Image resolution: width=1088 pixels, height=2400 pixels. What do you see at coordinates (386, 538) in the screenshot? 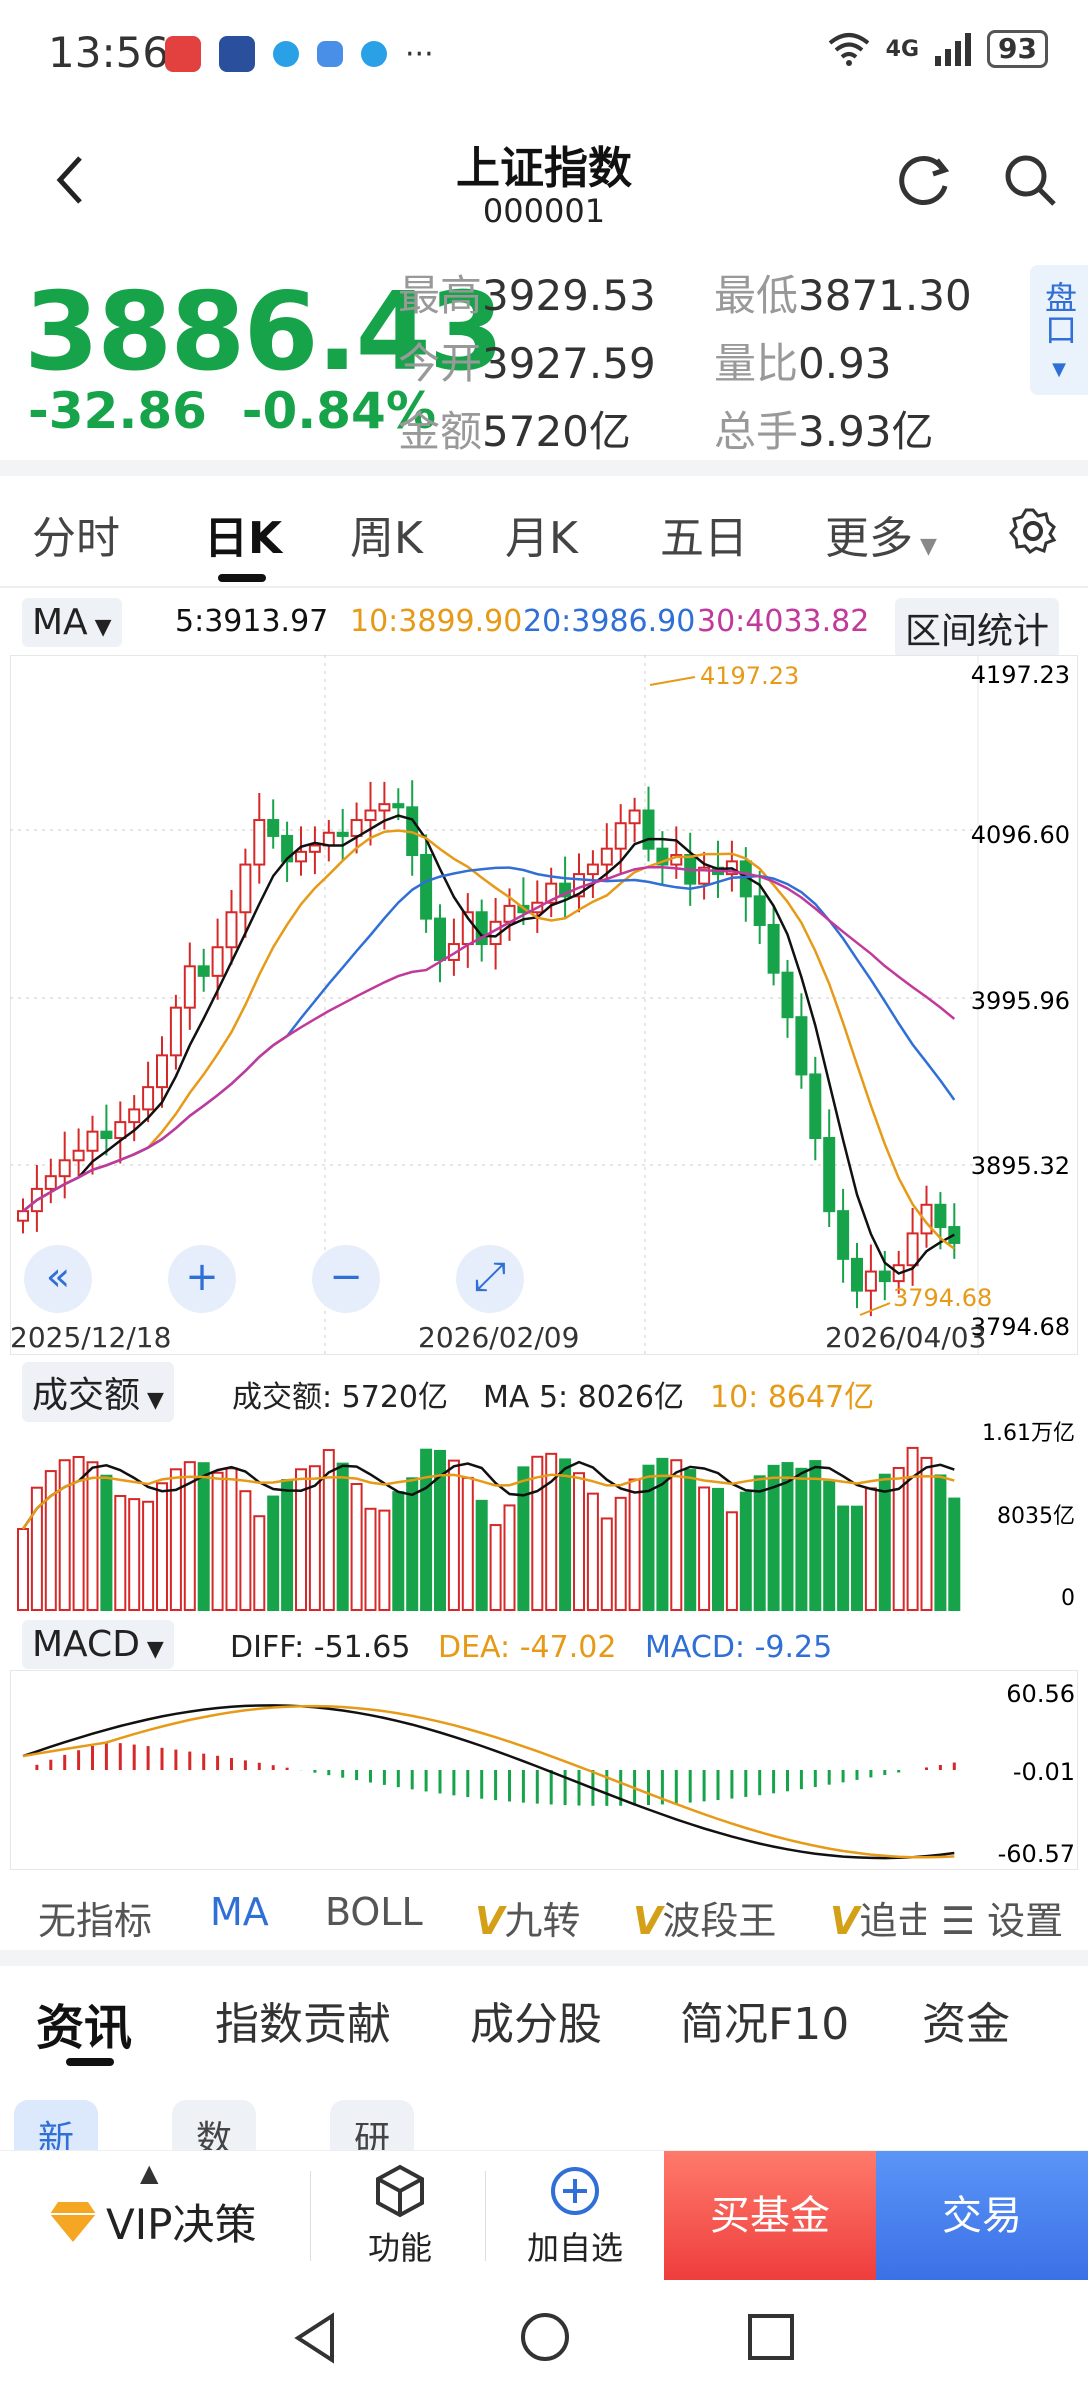
I see `tab-weekly-k: 周K` at bounding box center [386, 538].